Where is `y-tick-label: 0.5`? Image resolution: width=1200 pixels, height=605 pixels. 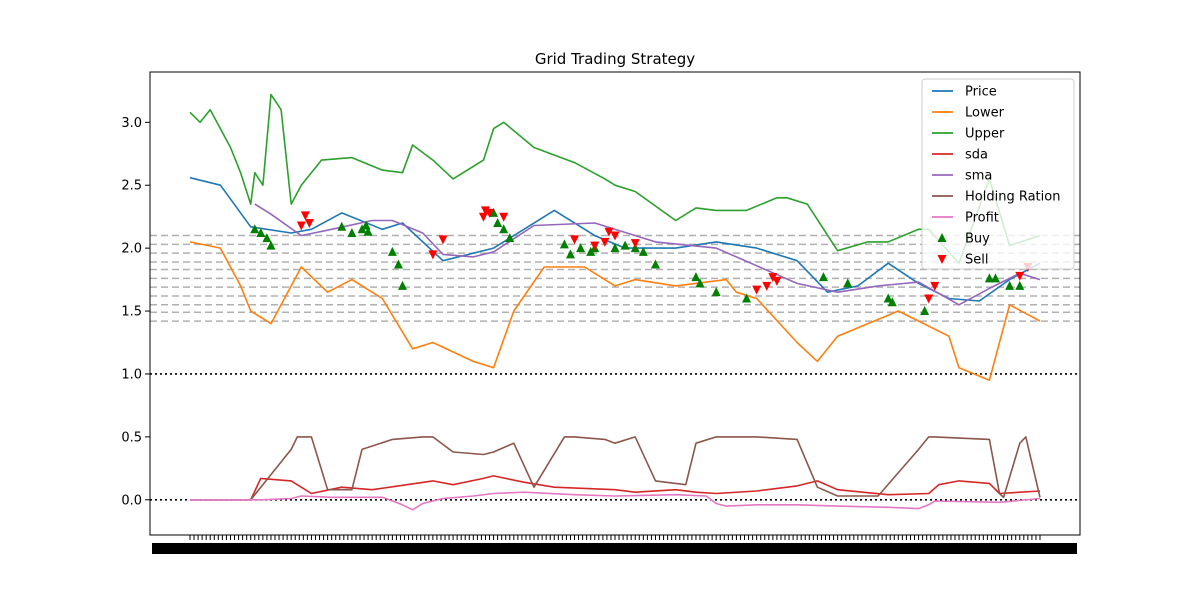 y-tick-label: 0.5 is located at coordinates (131, 437).